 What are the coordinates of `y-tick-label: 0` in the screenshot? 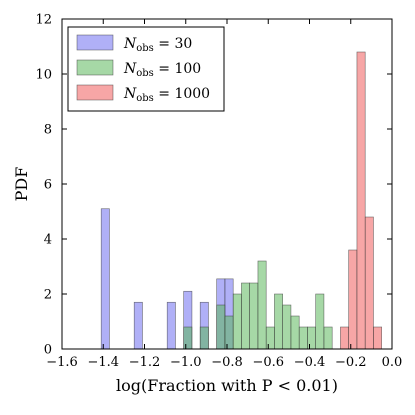 It's located at (48, 350).